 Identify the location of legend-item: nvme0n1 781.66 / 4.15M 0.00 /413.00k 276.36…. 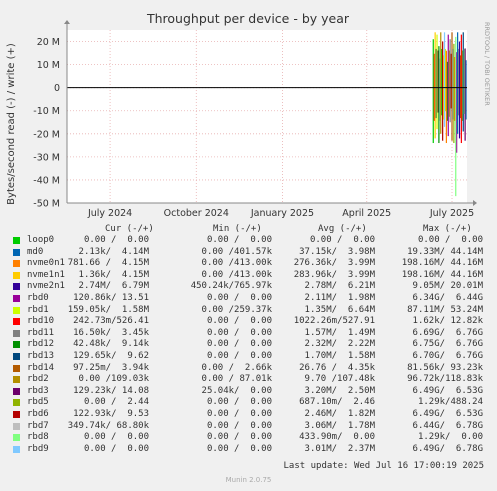
(253, 263).